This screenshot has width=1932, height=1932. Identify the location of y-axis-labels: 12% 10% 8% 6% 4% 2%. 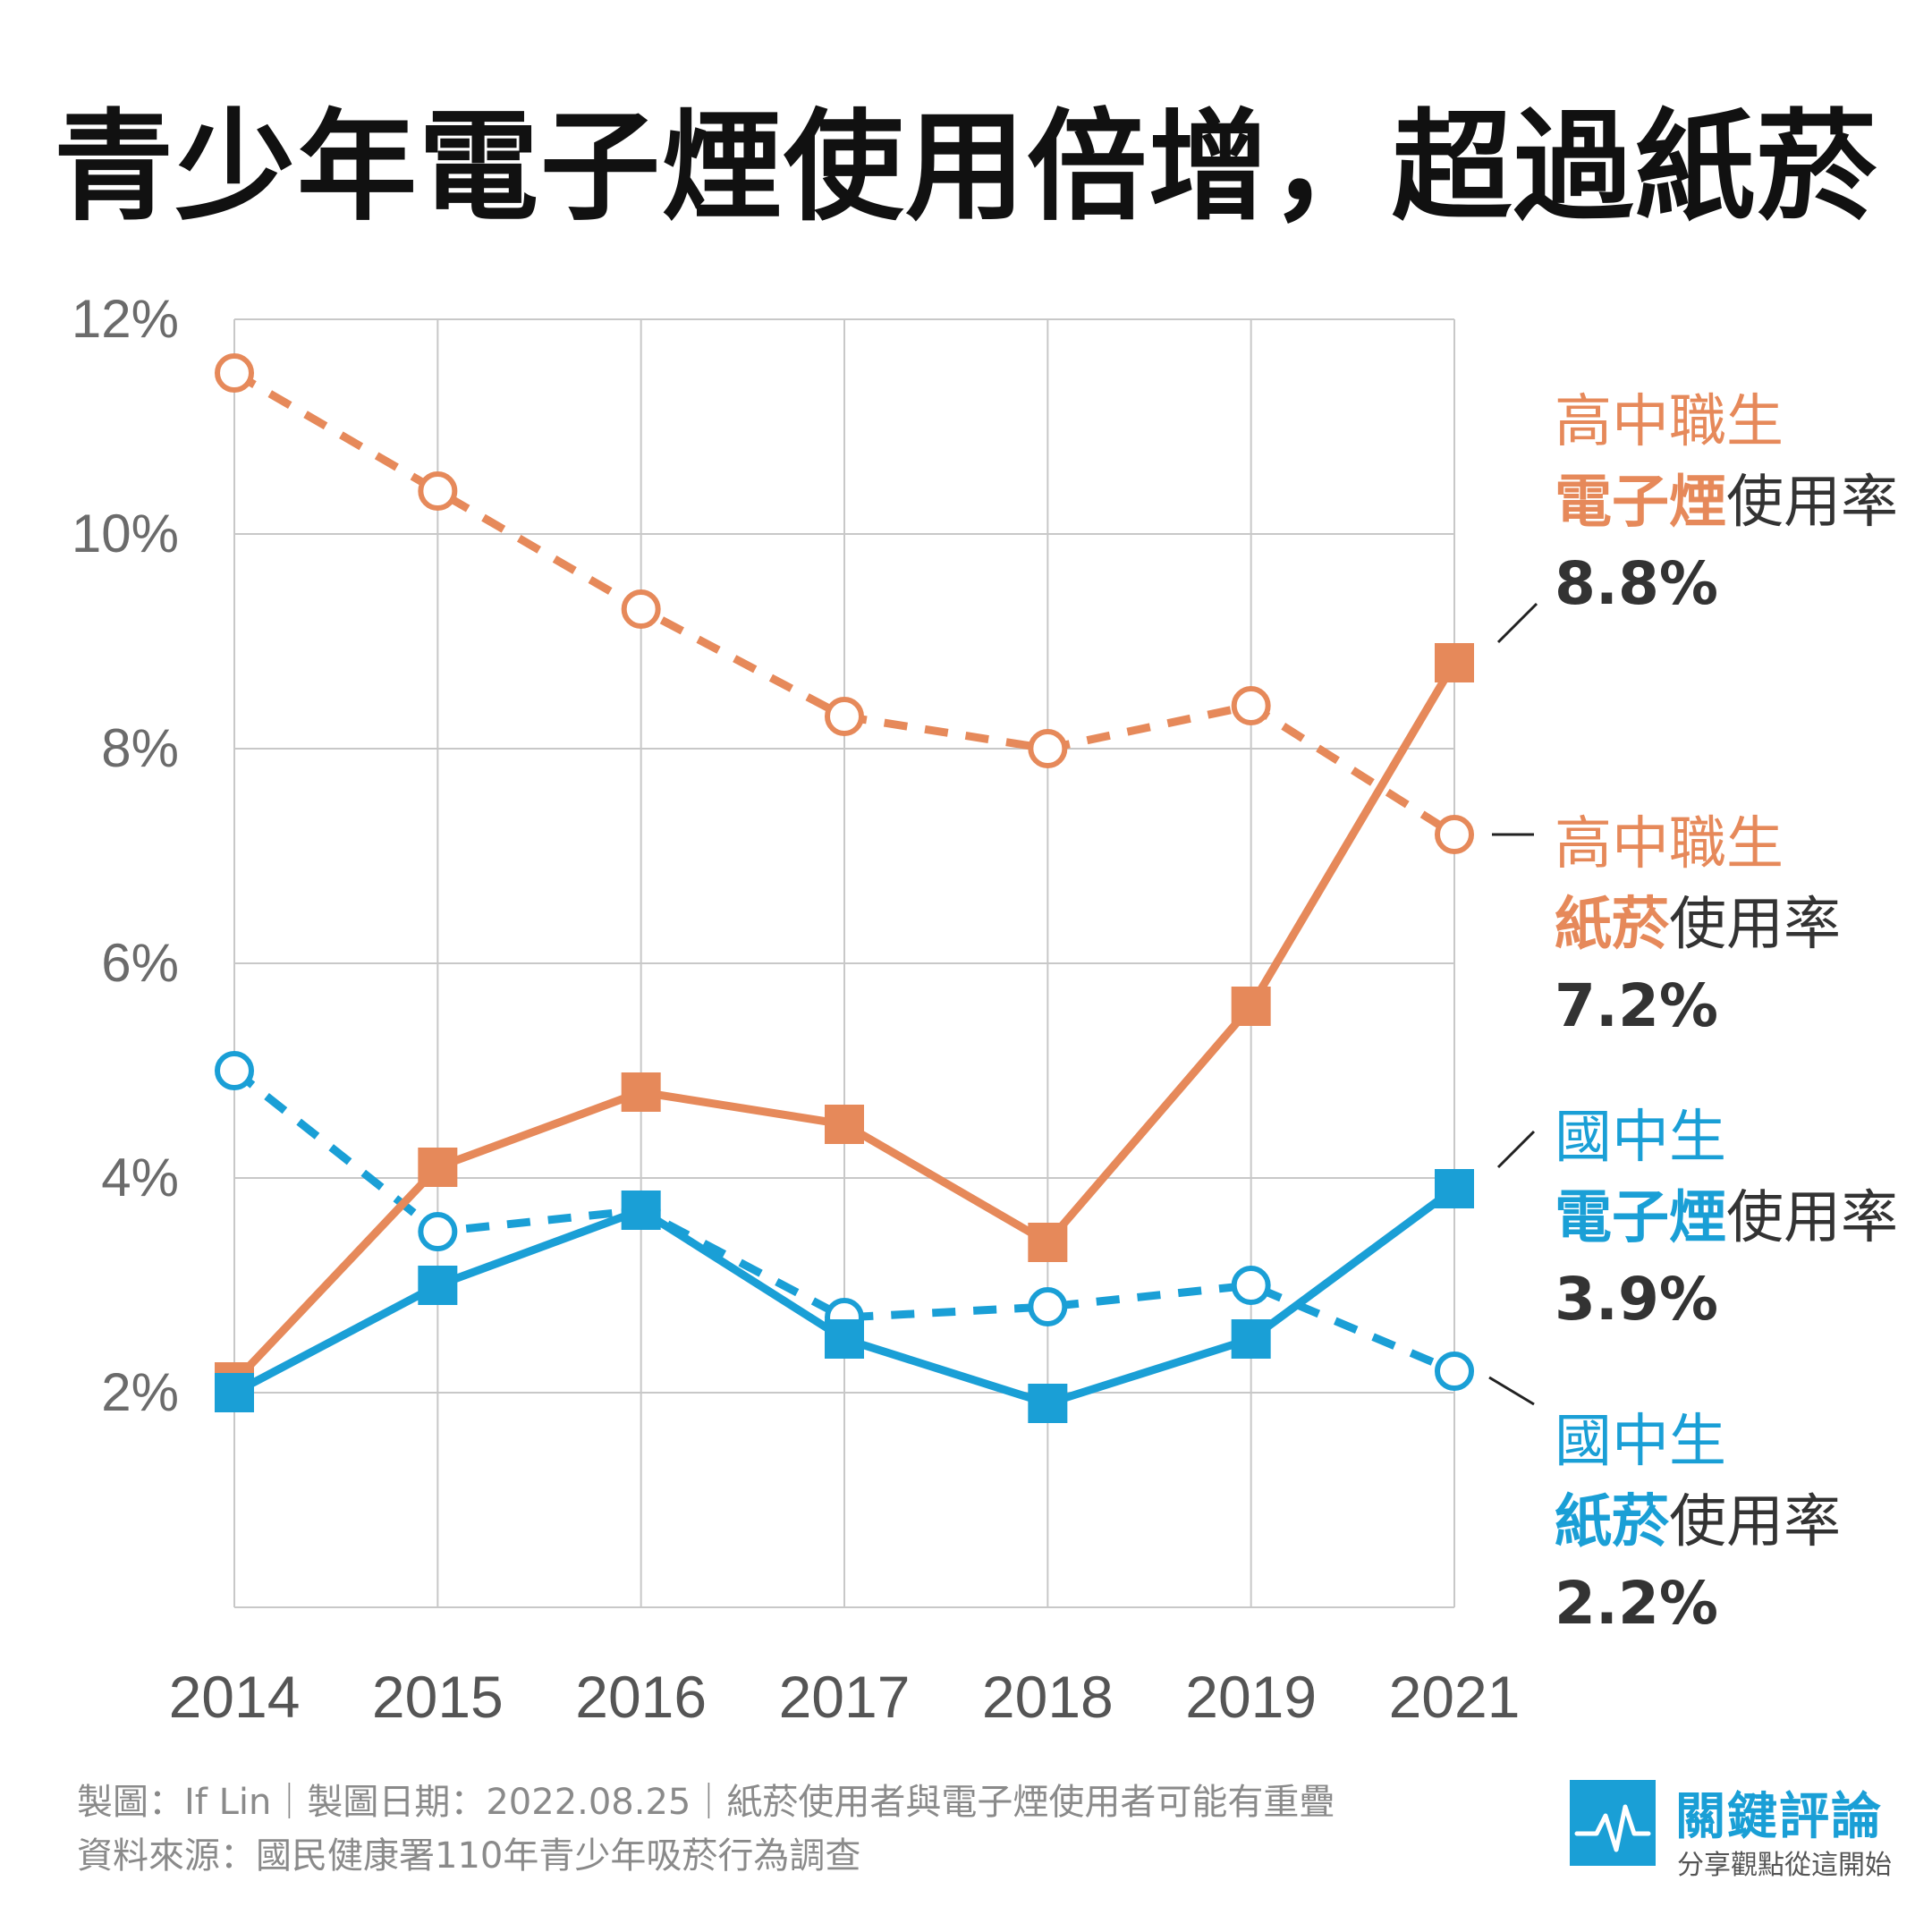
(125, 855).